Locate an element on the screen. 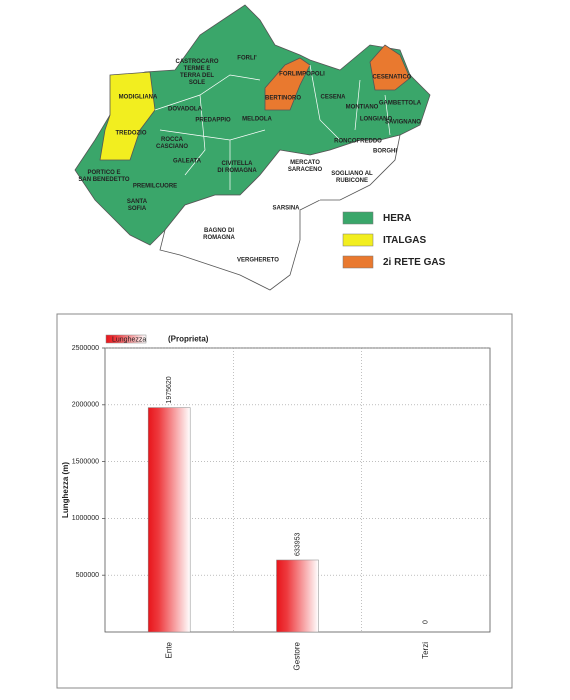  municipality-label: GAMBETTOLA is located at coordinates (400, 104).